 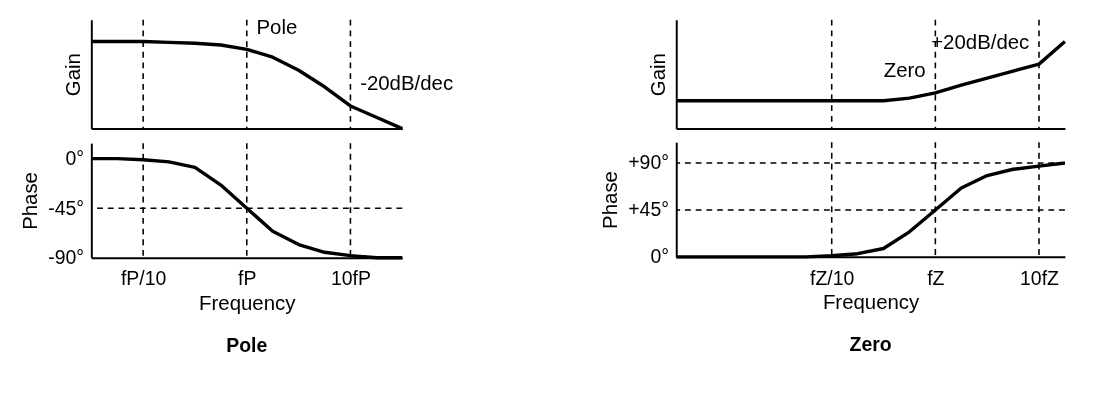 I want to click on x-tick-label: 10fZ, so click(x=1040, y=277).